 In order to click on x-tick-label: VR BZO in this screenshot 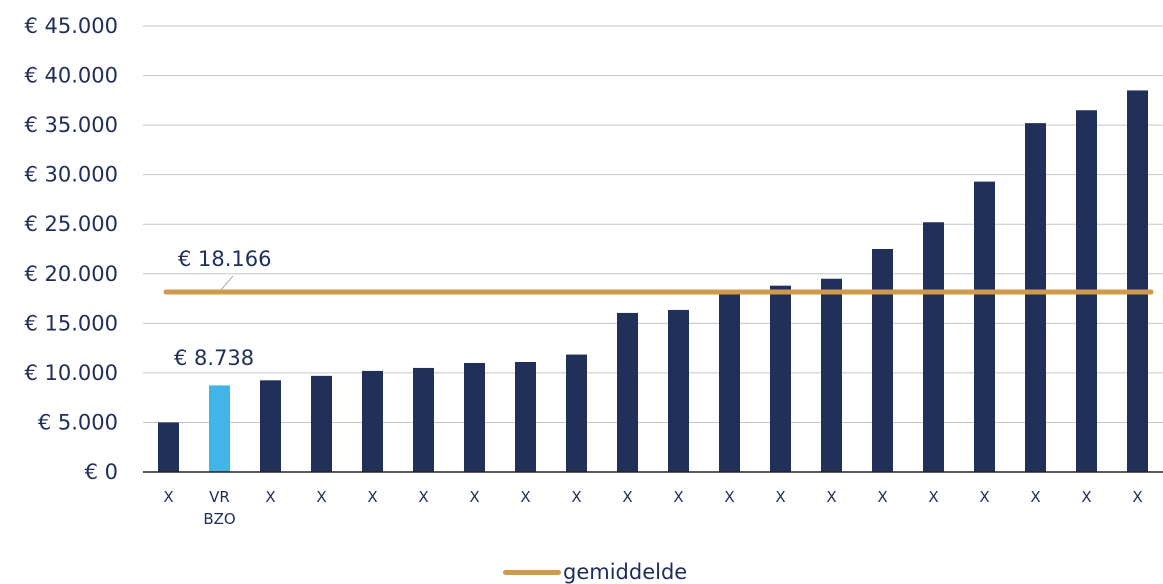, I will do `click(219, 508)`.